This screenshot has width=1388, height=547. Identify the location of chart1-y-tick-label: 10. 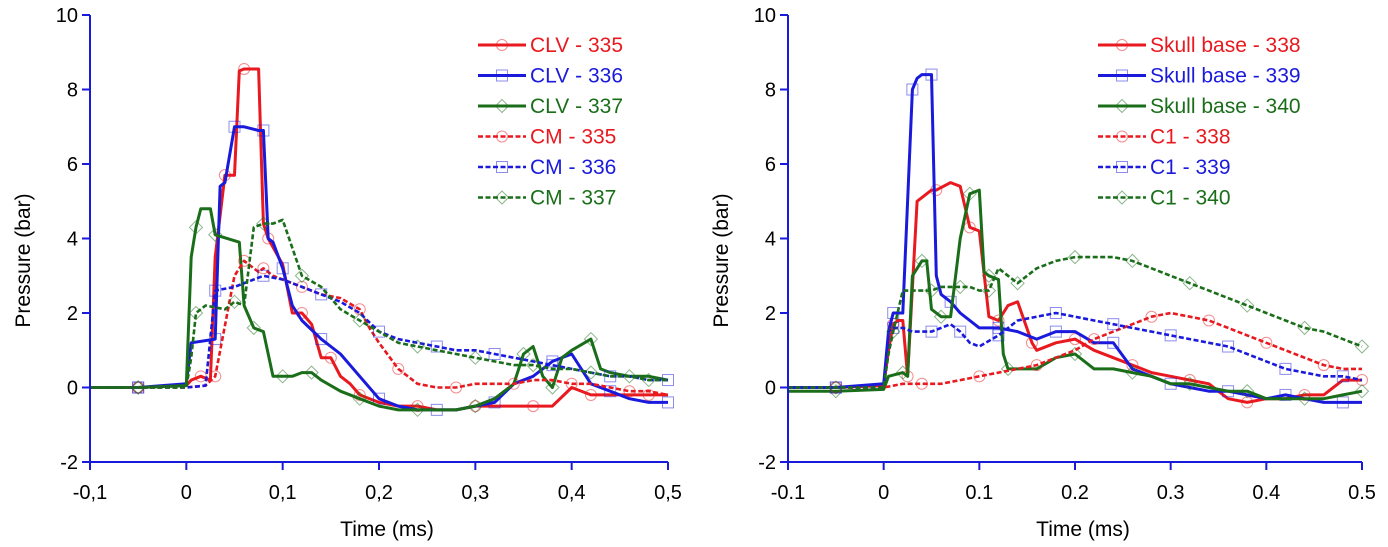
(67, 16).